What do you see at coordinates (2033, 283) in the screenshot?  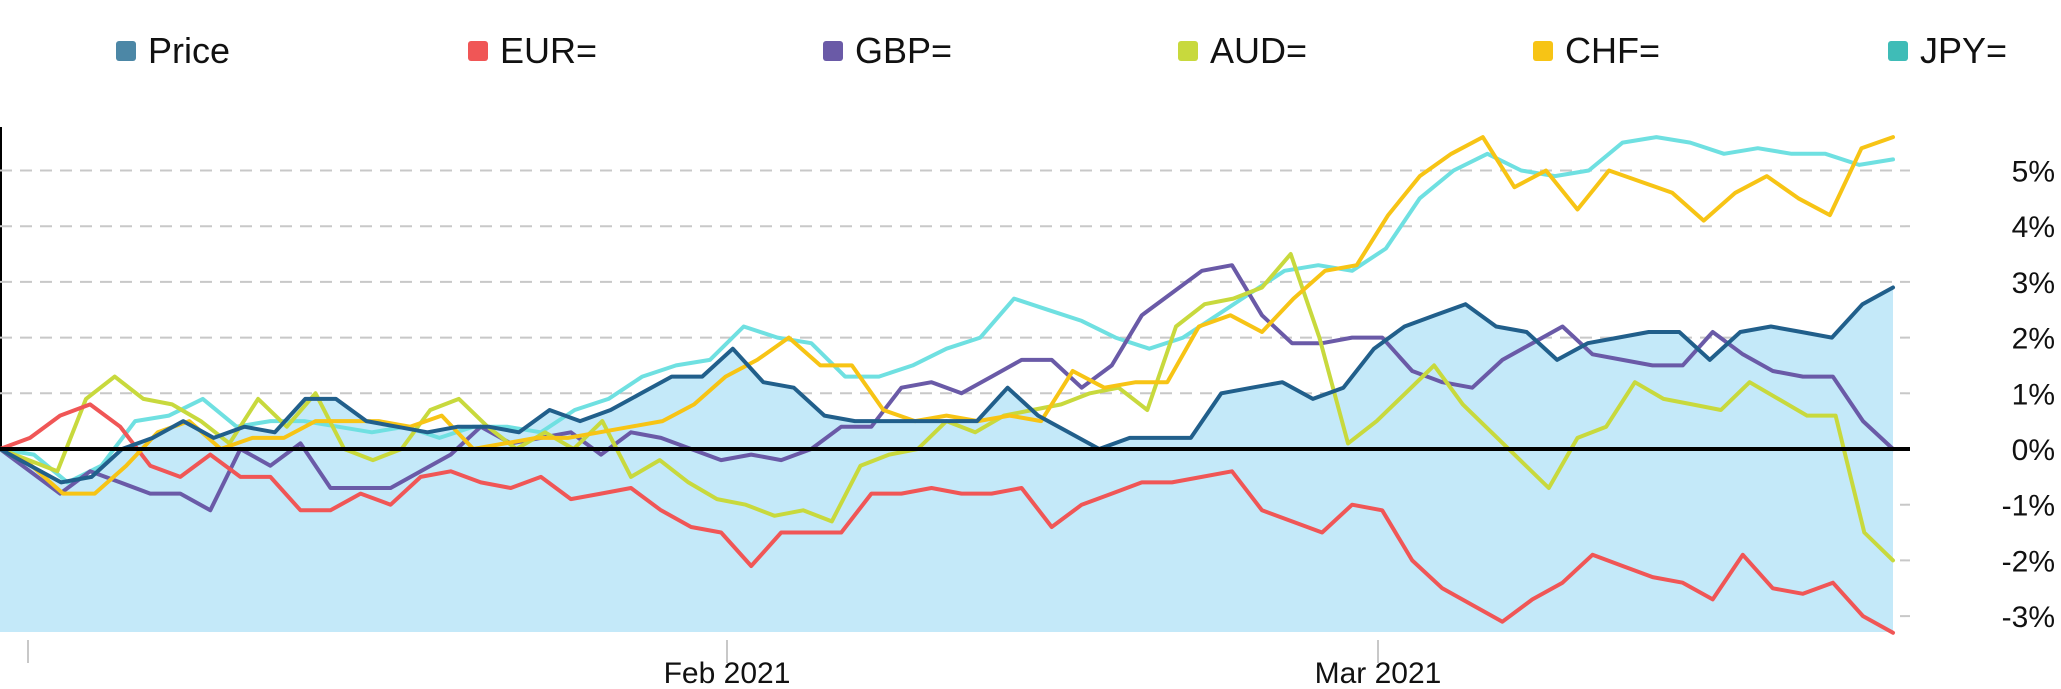 I see `y-tick-label: 3%` at bounding box center [2033, 283].